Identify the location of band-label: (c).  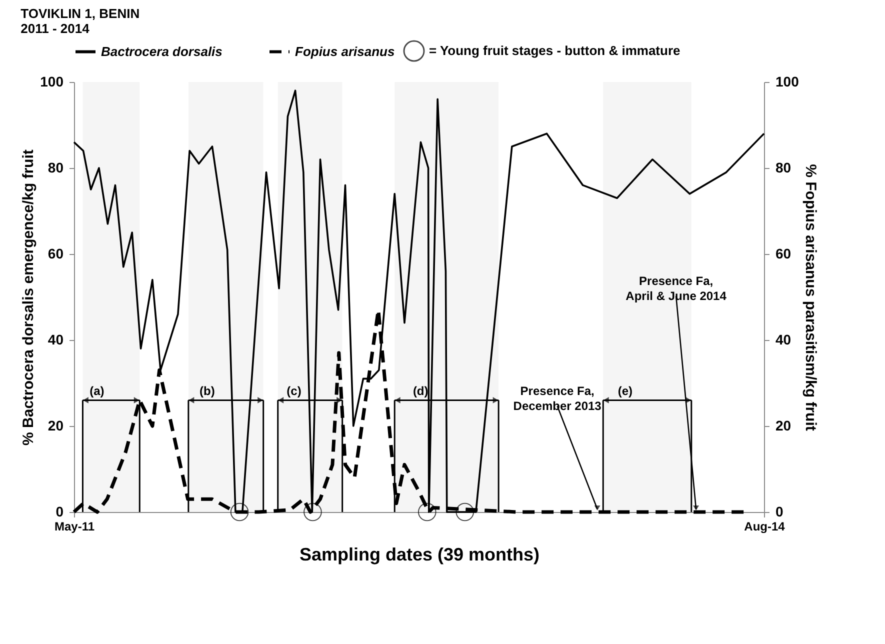
(294, 391).